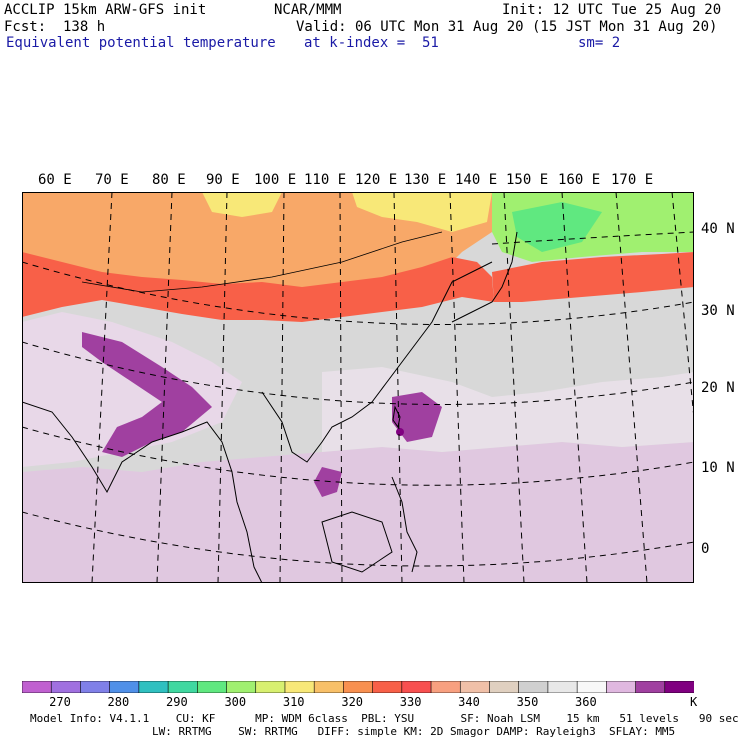 This screenshot has height=740, width=740. Describe the element at coordinates (141, 43) in the screenshot. I see `field-name: Equivalent potential temperature` at that location.